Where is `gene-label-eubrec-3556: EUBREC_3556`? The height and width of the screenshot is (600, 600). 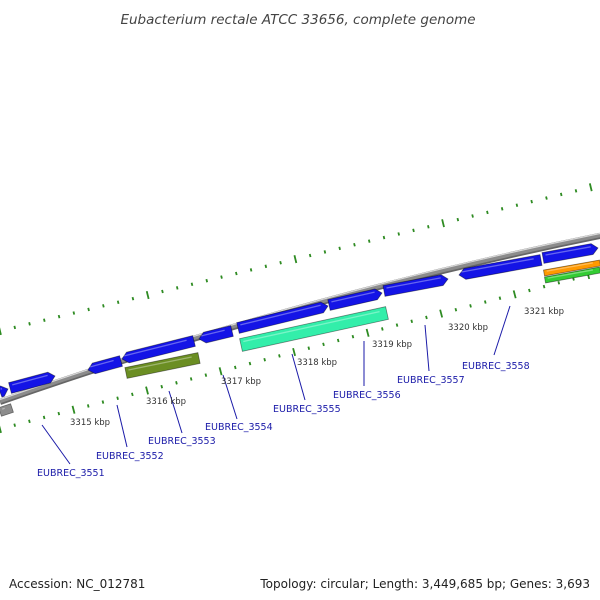 gene-label-eubrec-3556: EUBREC_3556 is located at coordinates (367, 395).